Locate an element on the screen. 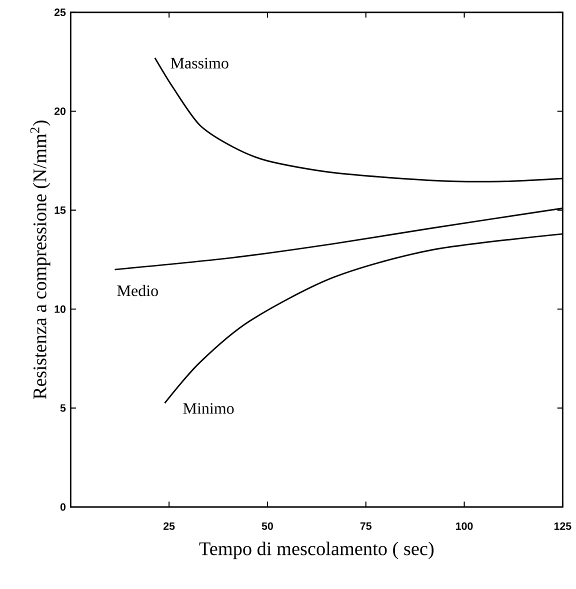 This screenshot has height=589, width=576. x-tick-label: 25 is located at coordinates (169, 526).